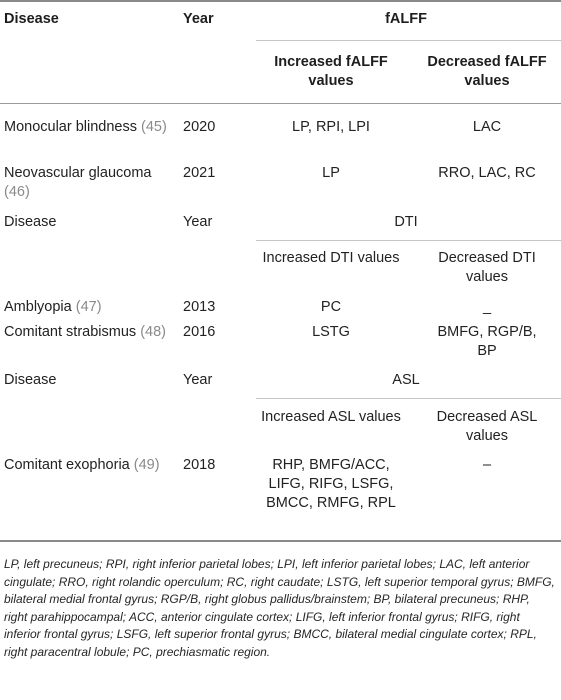 The width and height of the screenshot is (561, 700). I want to click on table-row-decreased: LAC, so click(487, 127).